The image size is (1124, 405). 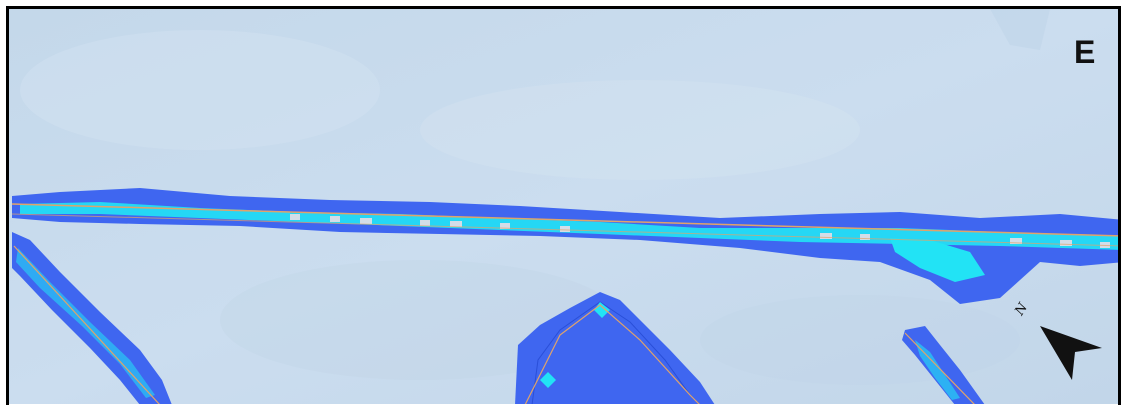 I want to click on detection-band-left, so click(x=92, y=318).